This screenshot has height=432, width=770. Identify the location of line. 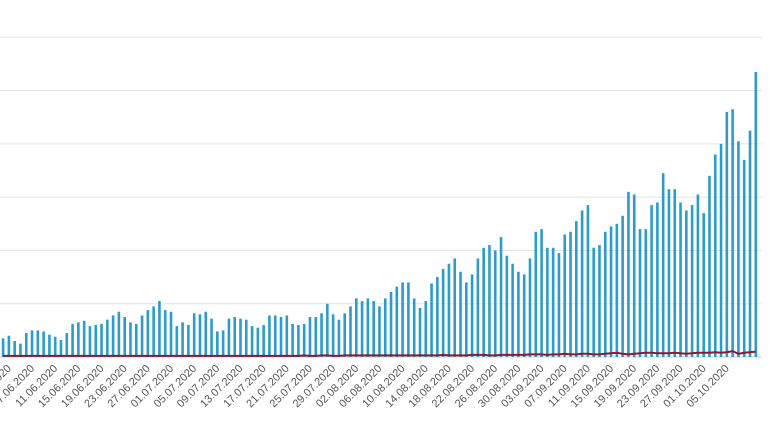
(379, 353).